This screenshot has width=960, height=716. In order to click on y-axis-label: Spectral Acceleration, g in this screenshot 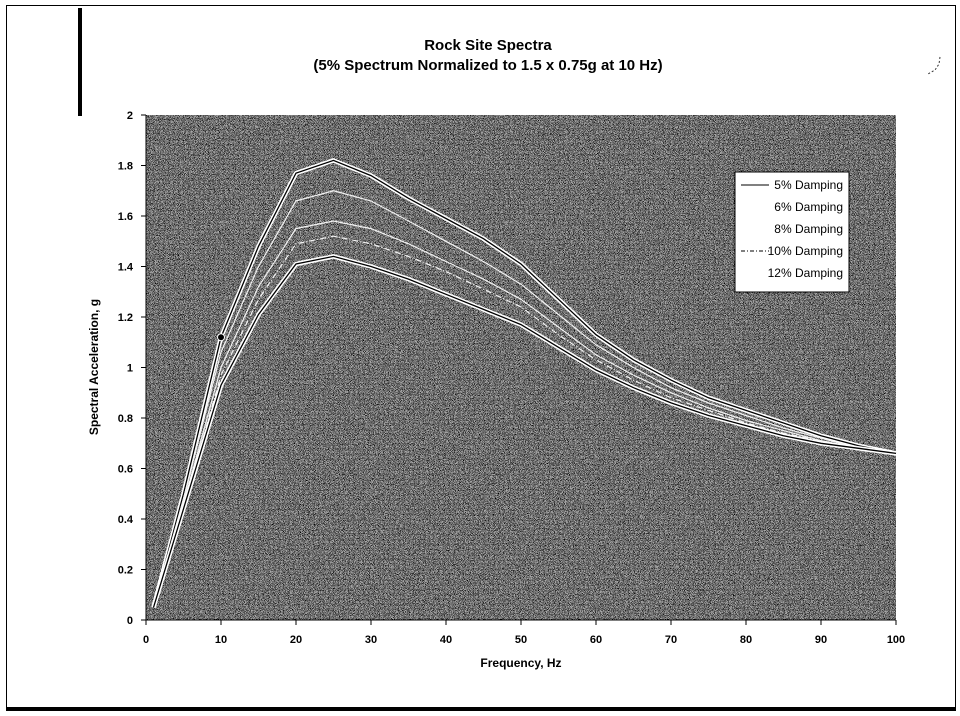, I will do `click(94, 367)`.